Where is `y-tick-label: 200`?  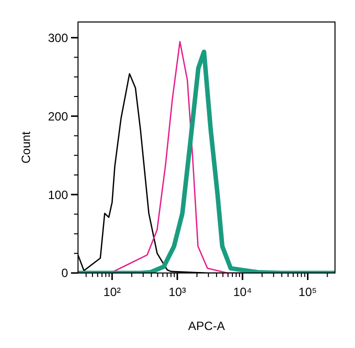
y-tick-label: 200 is located at coordinates (58, 116).